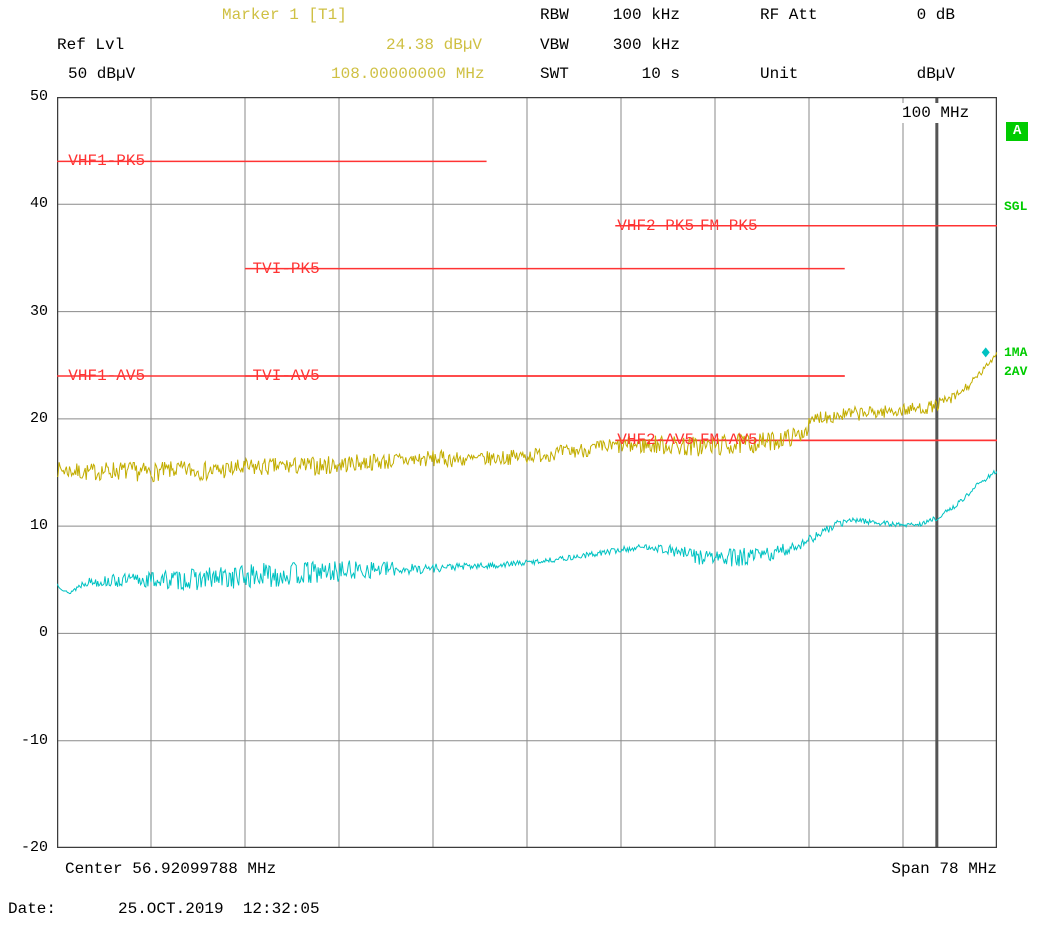 The height and width of the screenshot is (925, 1050). Describe the element at coordinates (34, 740) in the screenshot. I see `y-tick-label: -10` at that location.